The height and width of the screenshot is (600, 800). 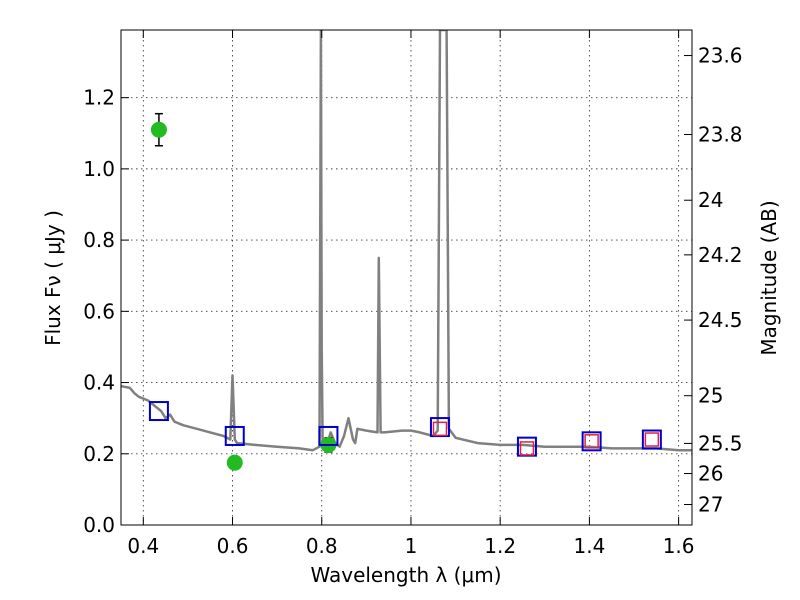 I want to click on x-tick-label: 0.8, so click(x=322, y=546).